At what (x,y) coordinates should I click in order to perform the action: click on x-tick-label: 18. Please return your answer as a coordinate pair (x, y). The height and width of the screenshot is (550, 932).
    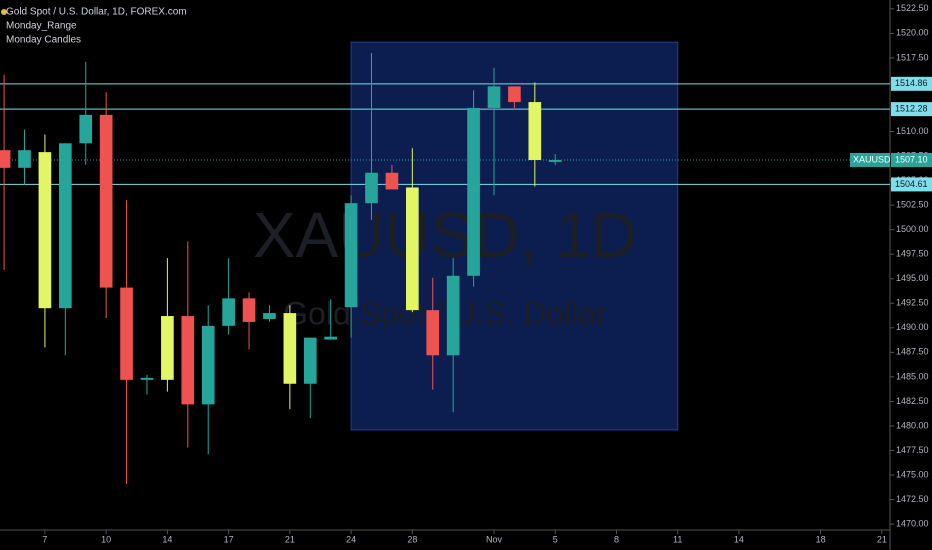
    Looking at the image, I should click on (821, 539).